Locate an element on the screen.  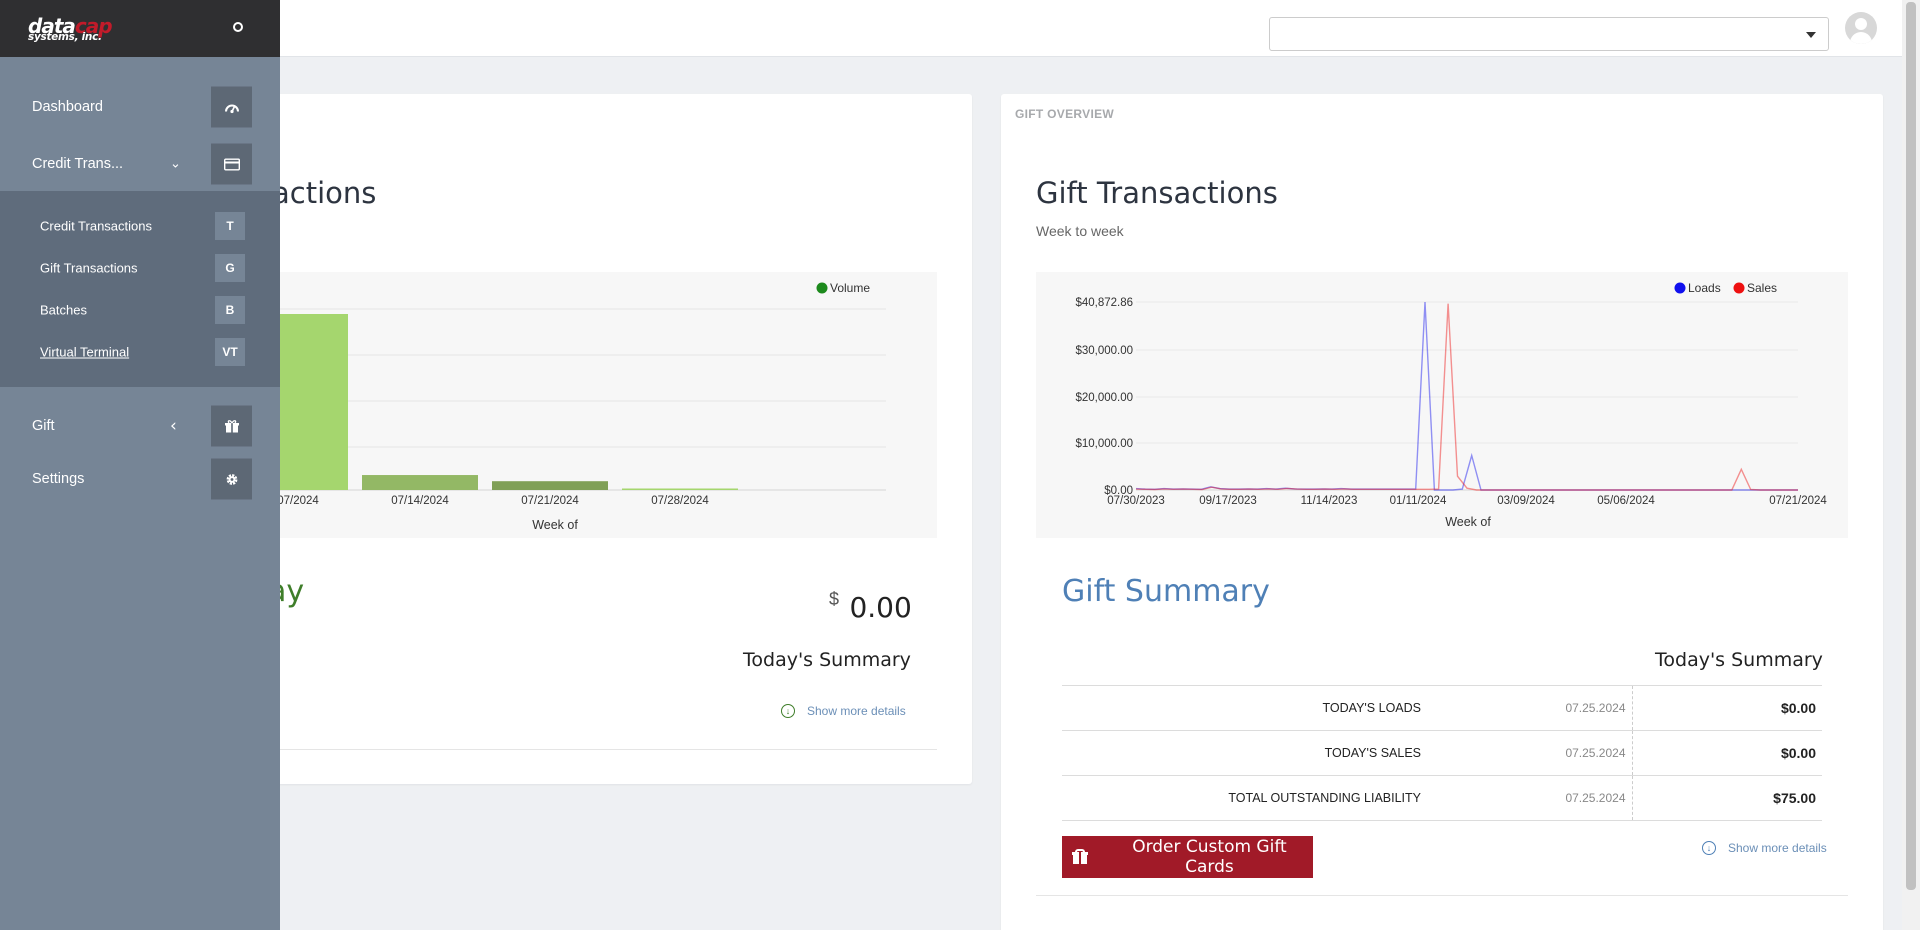
logo-subtext: systems, inc. is located at coordinates (65, 37).